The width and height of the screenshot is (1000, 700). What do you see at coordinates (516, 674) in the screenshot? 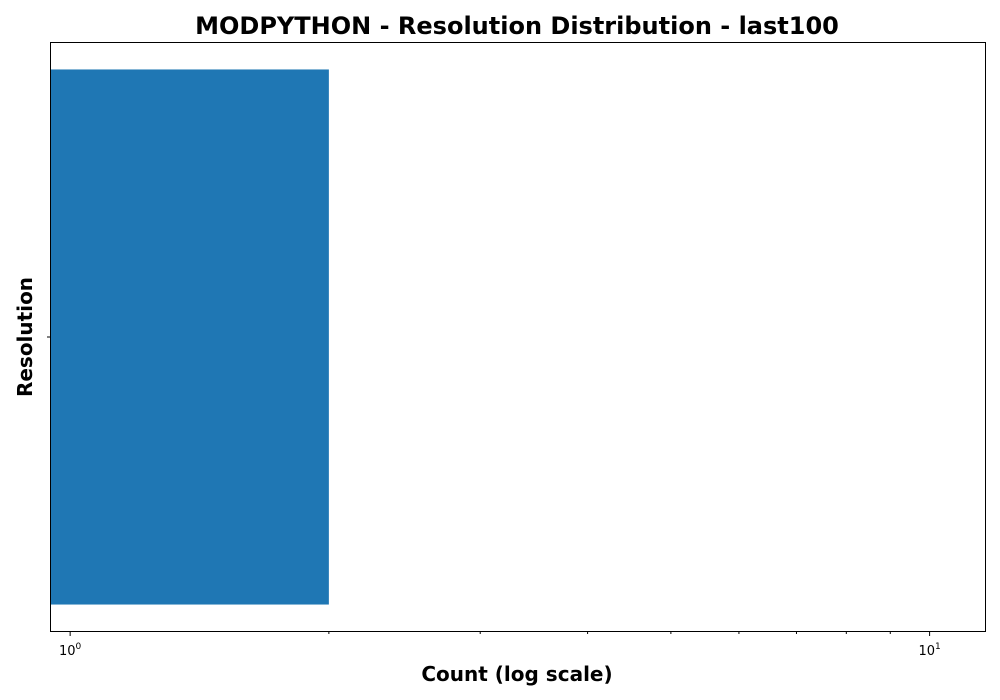
I see `x-axis-label: Count (log scale)` at bounding box center [516, 674].